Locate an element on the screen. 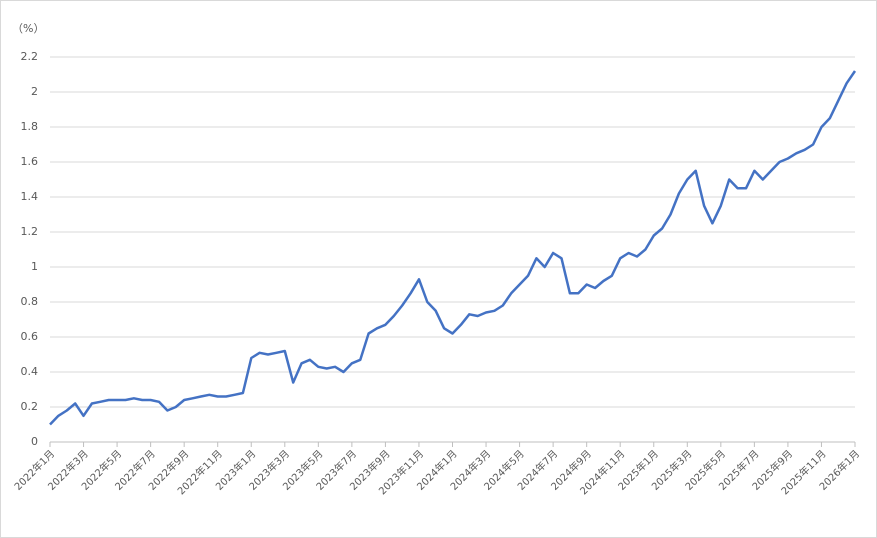 The width and height of the screenshot is (877, 538). y-tick-label: 1.4 is located at coordinates (30, 196).